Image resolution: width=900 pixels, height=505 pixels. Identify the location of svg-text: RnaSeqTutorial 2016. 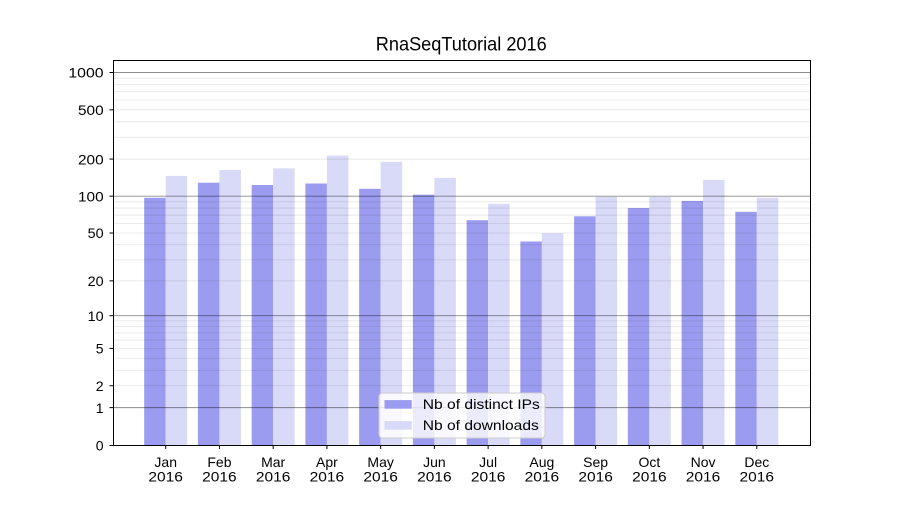
(461, 45).